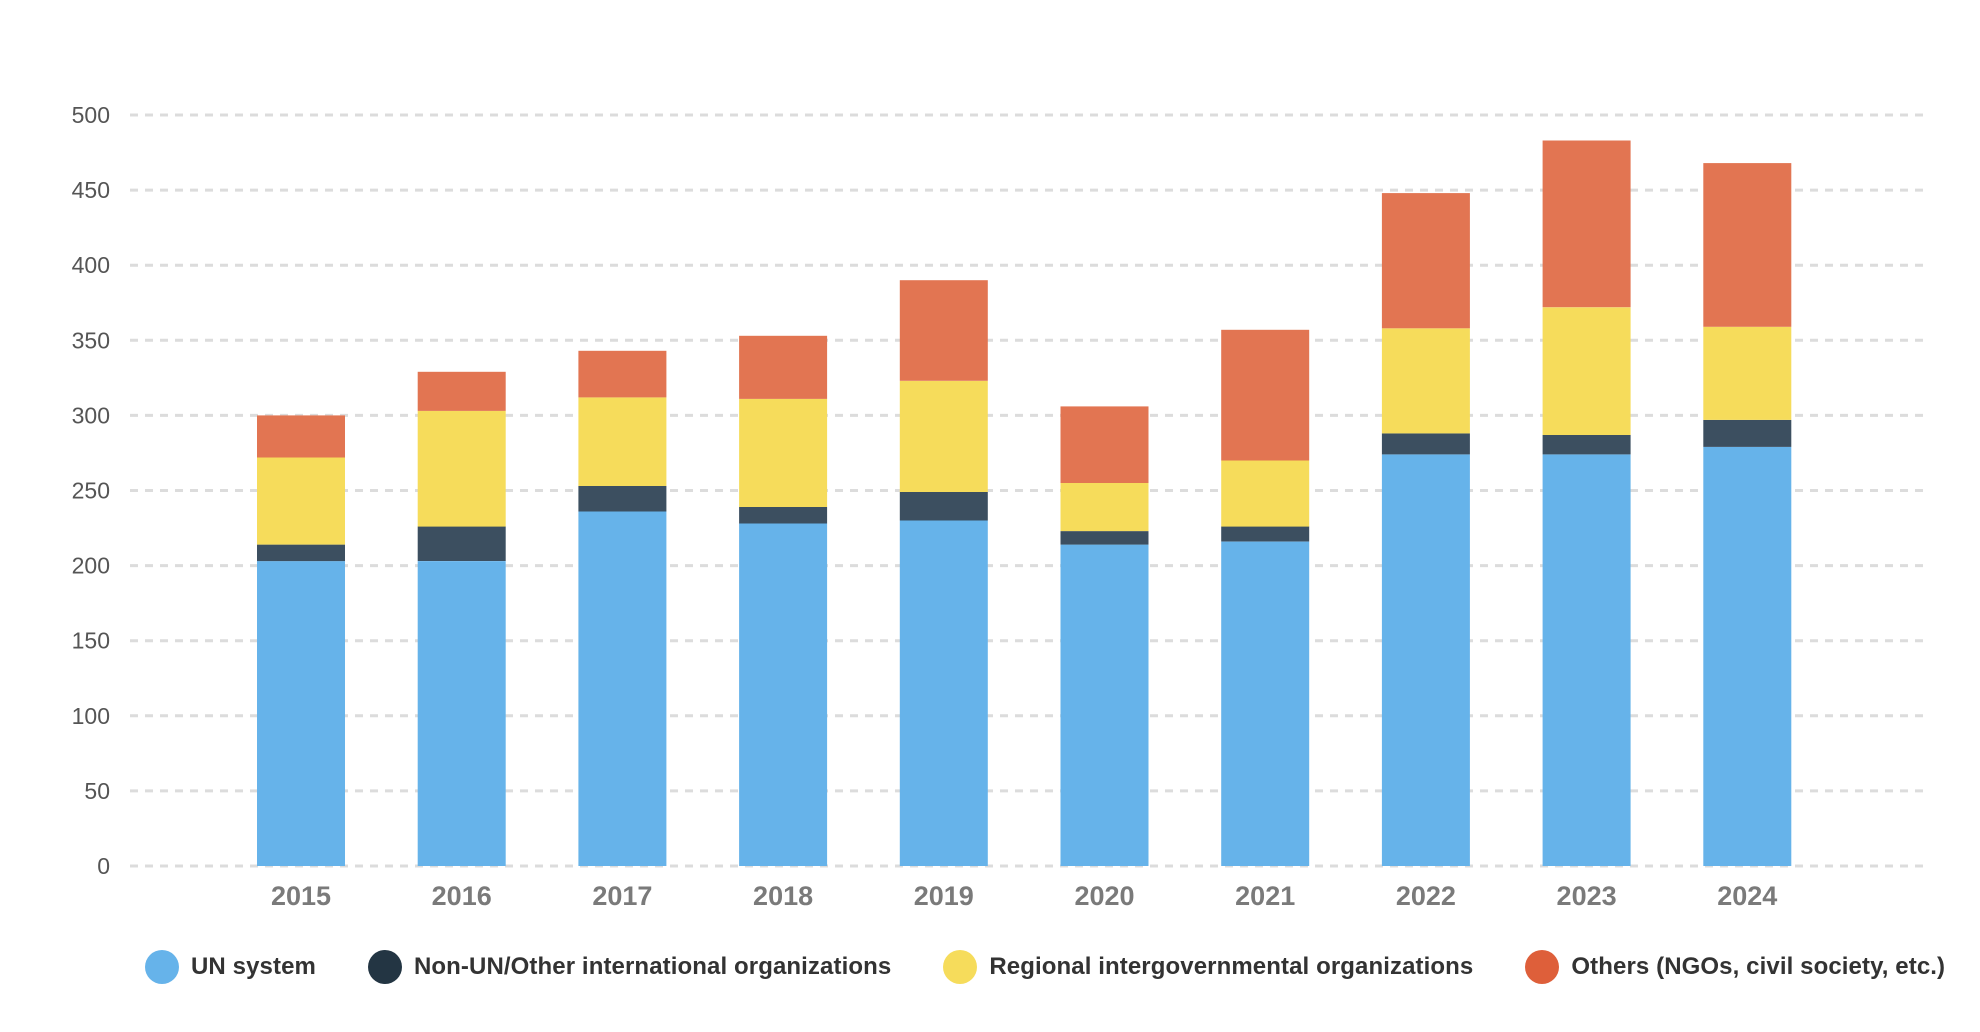 This screenshot has width=1980, height=1032. Describe the element at coordinates (1587, 896) in the screenshot. I see `x-tick-label: 2023` at that location.